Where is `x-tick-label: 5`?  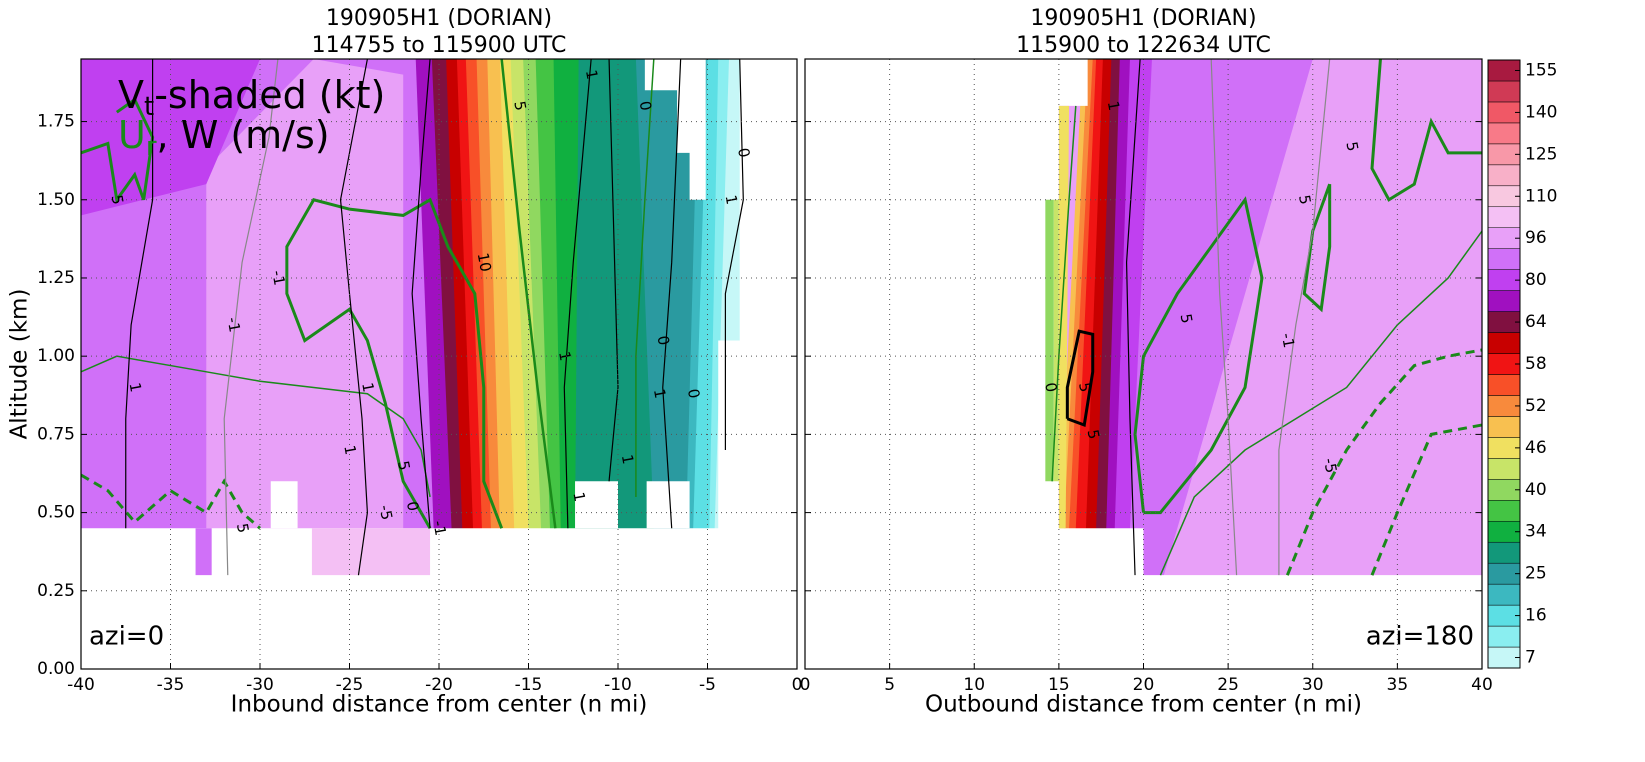
x-tick-label: 5 is located at coordinates (889, 685).